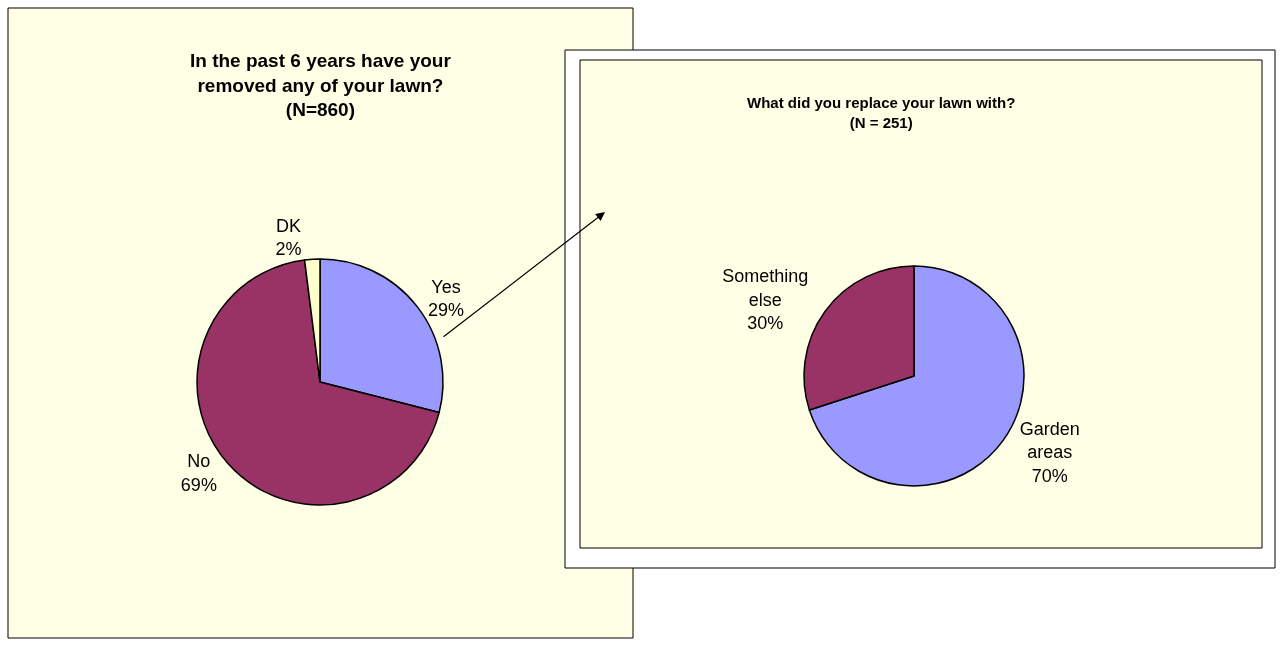  Describe the element at coordinates (288, 225) in the screenshot. I see `slice-label: DK` at that location.